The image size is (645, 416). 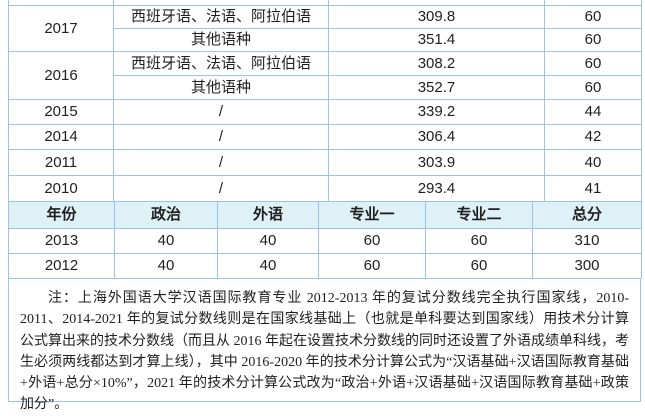 I want to click on total-cell: 300, so click(x=587, y=266).